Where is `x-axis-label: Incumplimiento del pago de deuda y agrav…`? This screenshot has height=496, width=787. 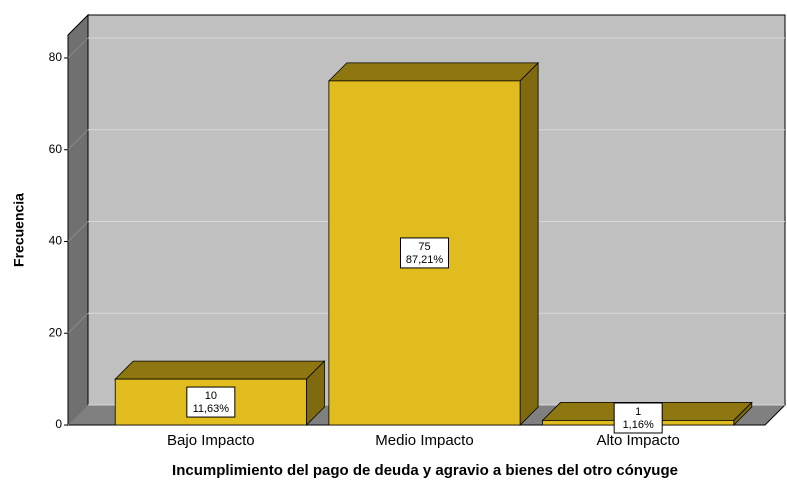
x-axis-label: Incumplimiento del pago de deuda y agrav… is located at coordinates (425, 470).